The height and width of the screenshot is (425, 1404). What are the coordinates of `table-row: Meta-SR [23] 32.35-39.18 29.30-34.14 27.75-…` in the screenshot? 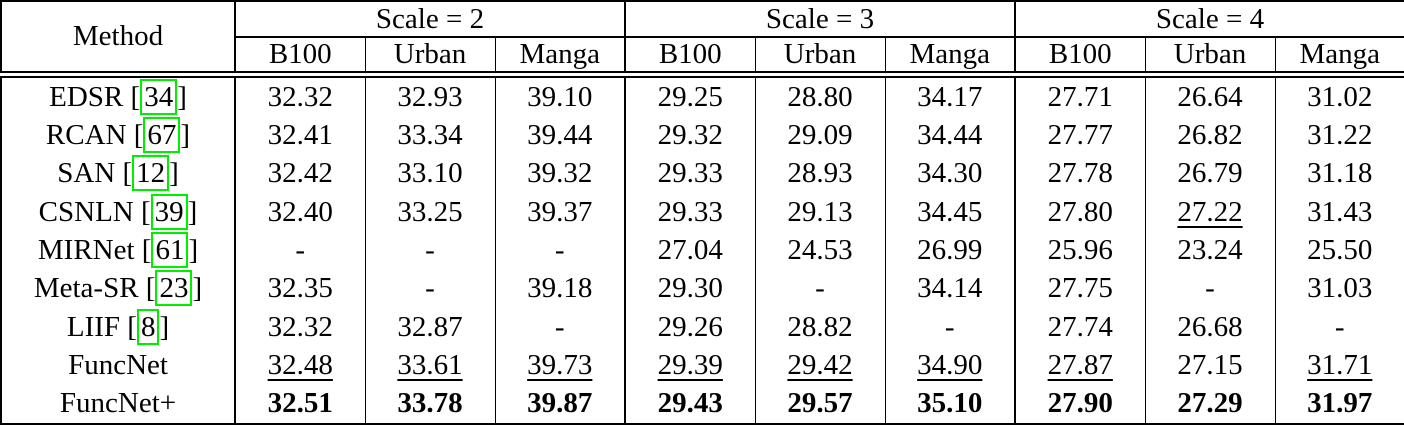 It's located at (702, 288).